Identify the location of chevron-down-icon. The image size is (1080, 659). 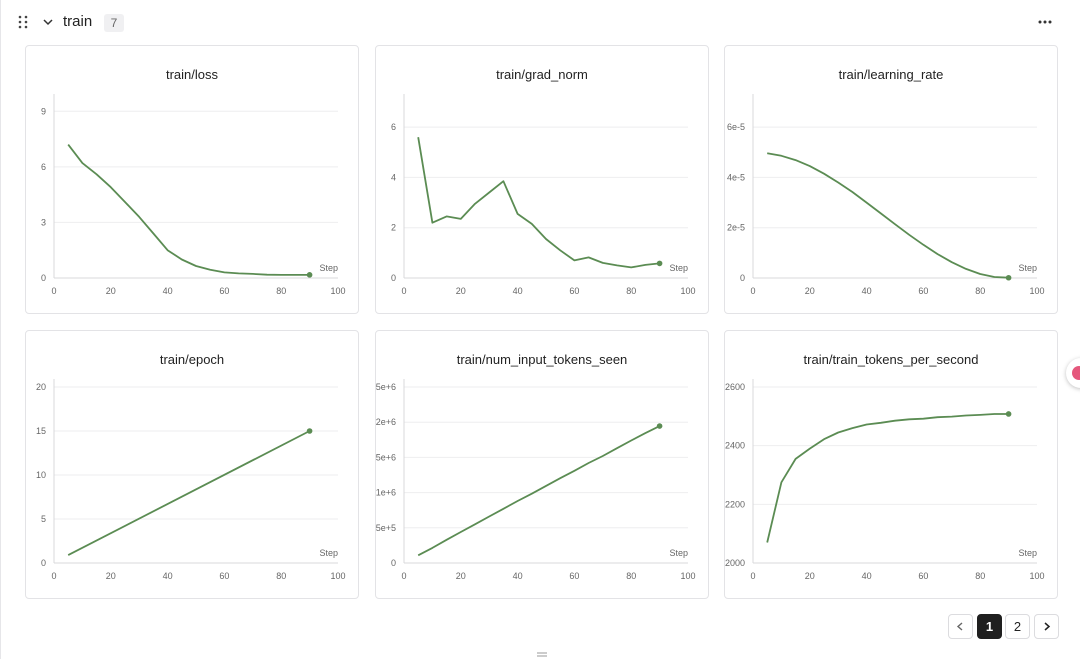
(48, 22).